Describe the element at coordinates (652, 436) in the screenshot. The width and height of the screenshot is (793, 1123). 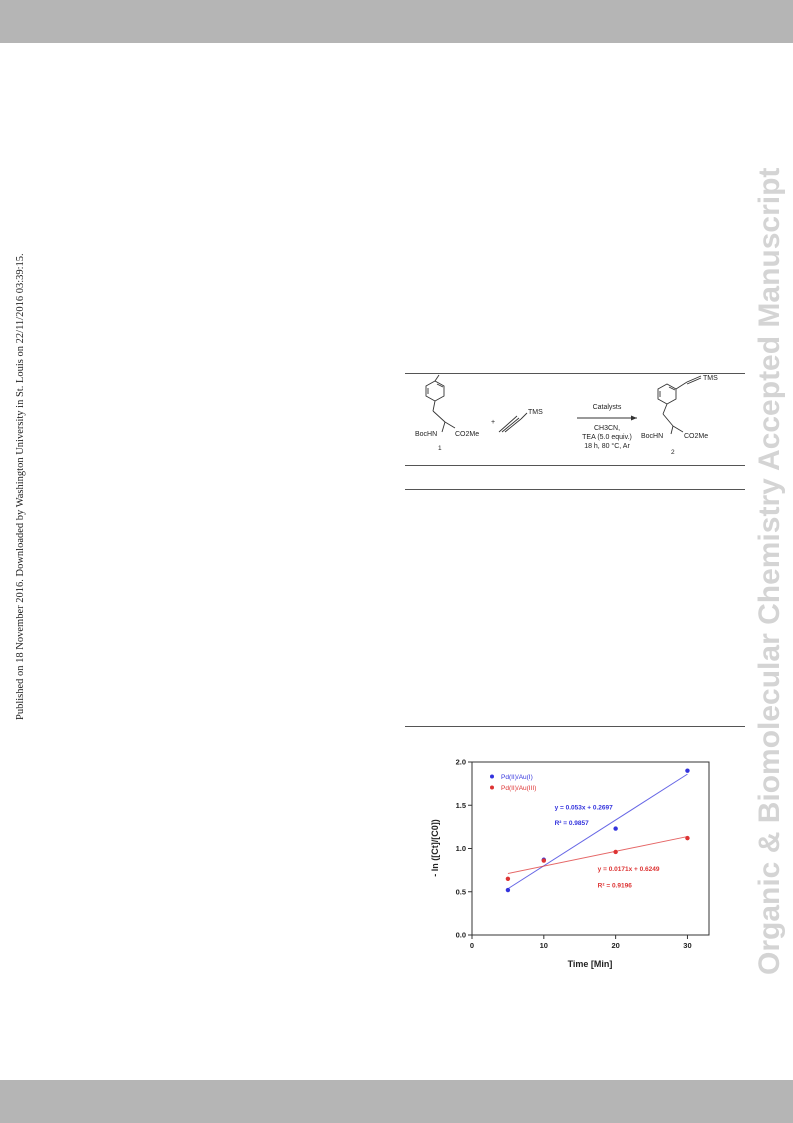
I see `product-boc-group: BocHN` at that location.